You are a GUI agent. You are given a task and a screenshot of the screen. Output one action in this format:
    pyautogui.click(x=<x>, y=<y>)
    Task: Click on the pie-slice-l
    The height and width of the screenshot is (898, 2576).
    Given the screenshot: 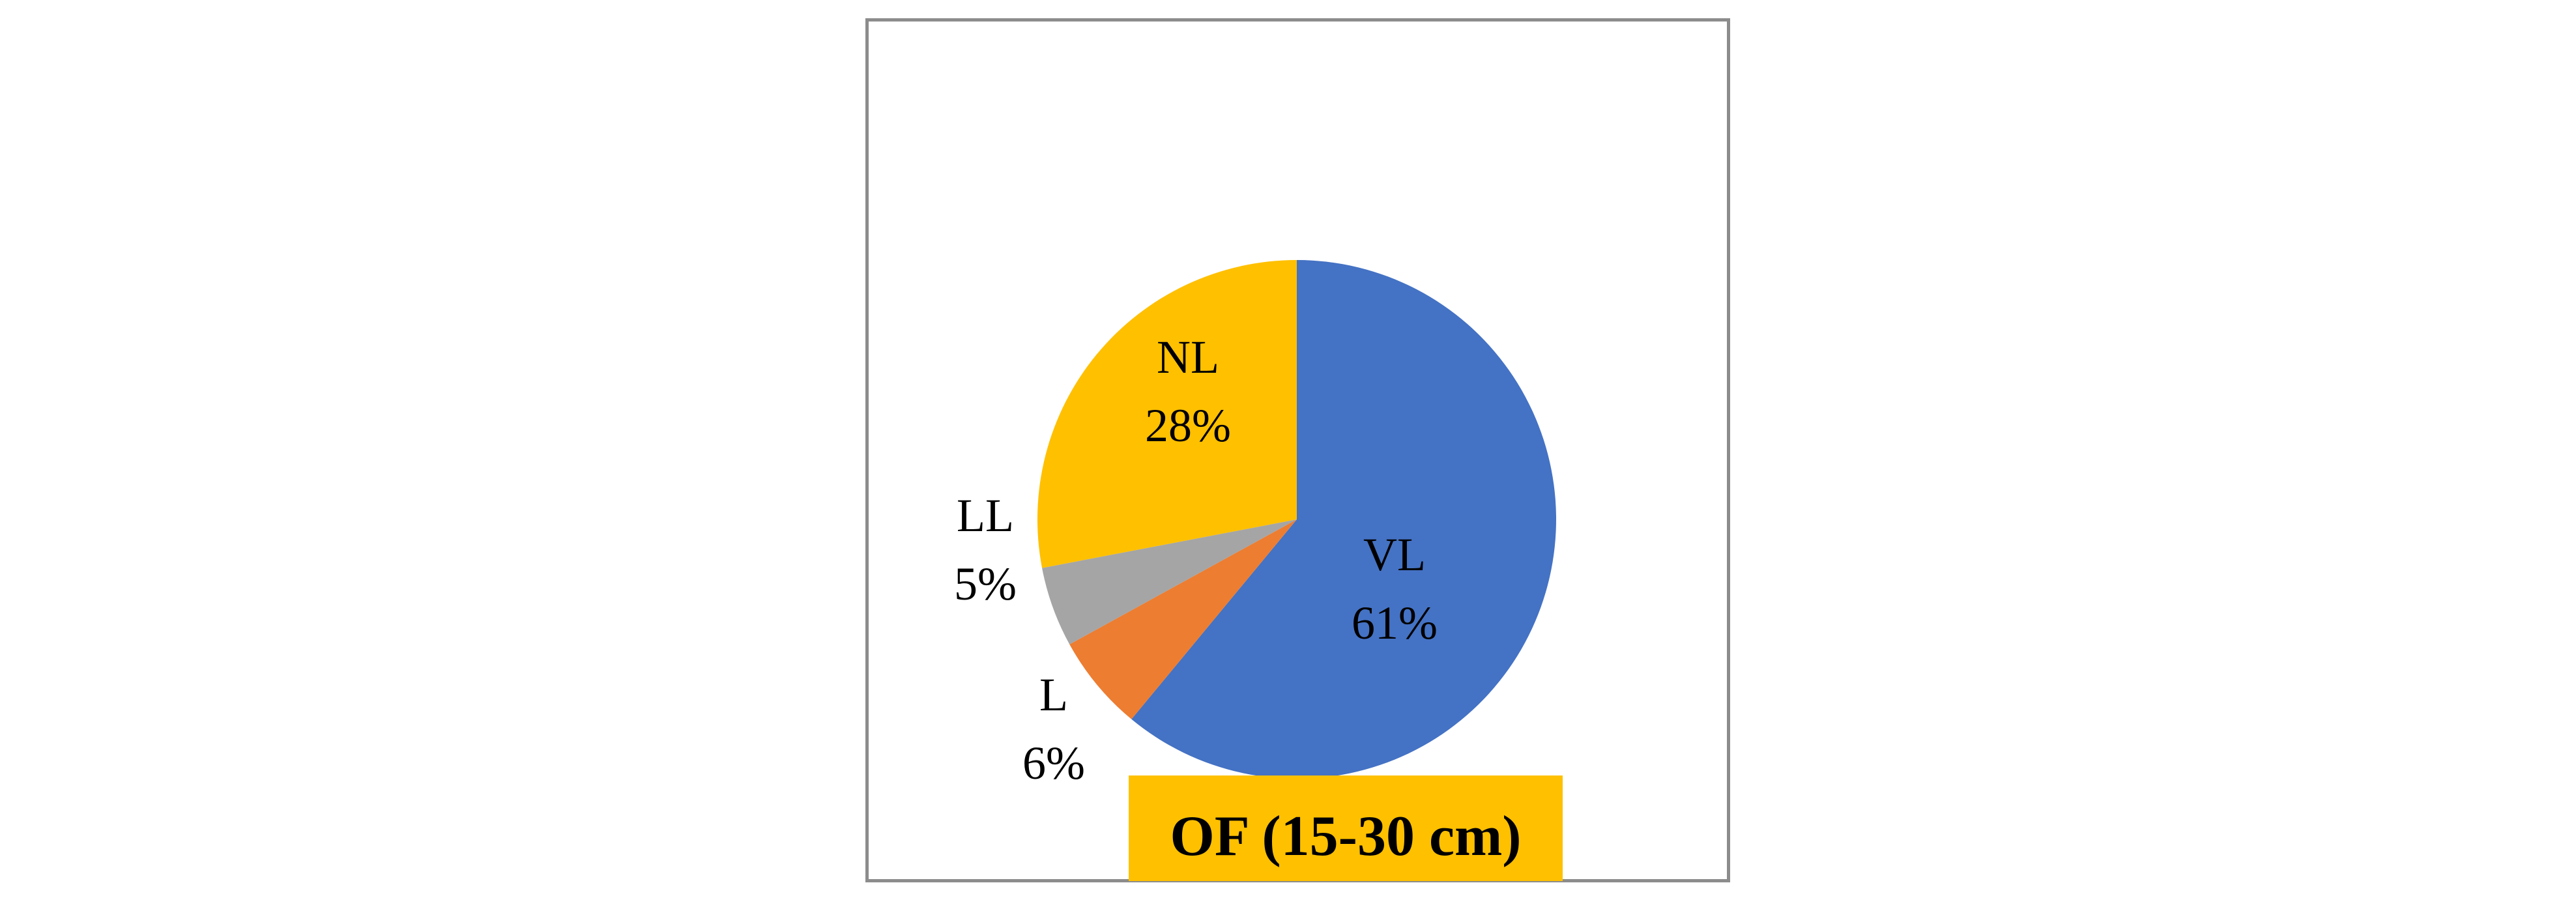 What is the action you would take?
    pyautogui.click(x=1183, y=619)
    